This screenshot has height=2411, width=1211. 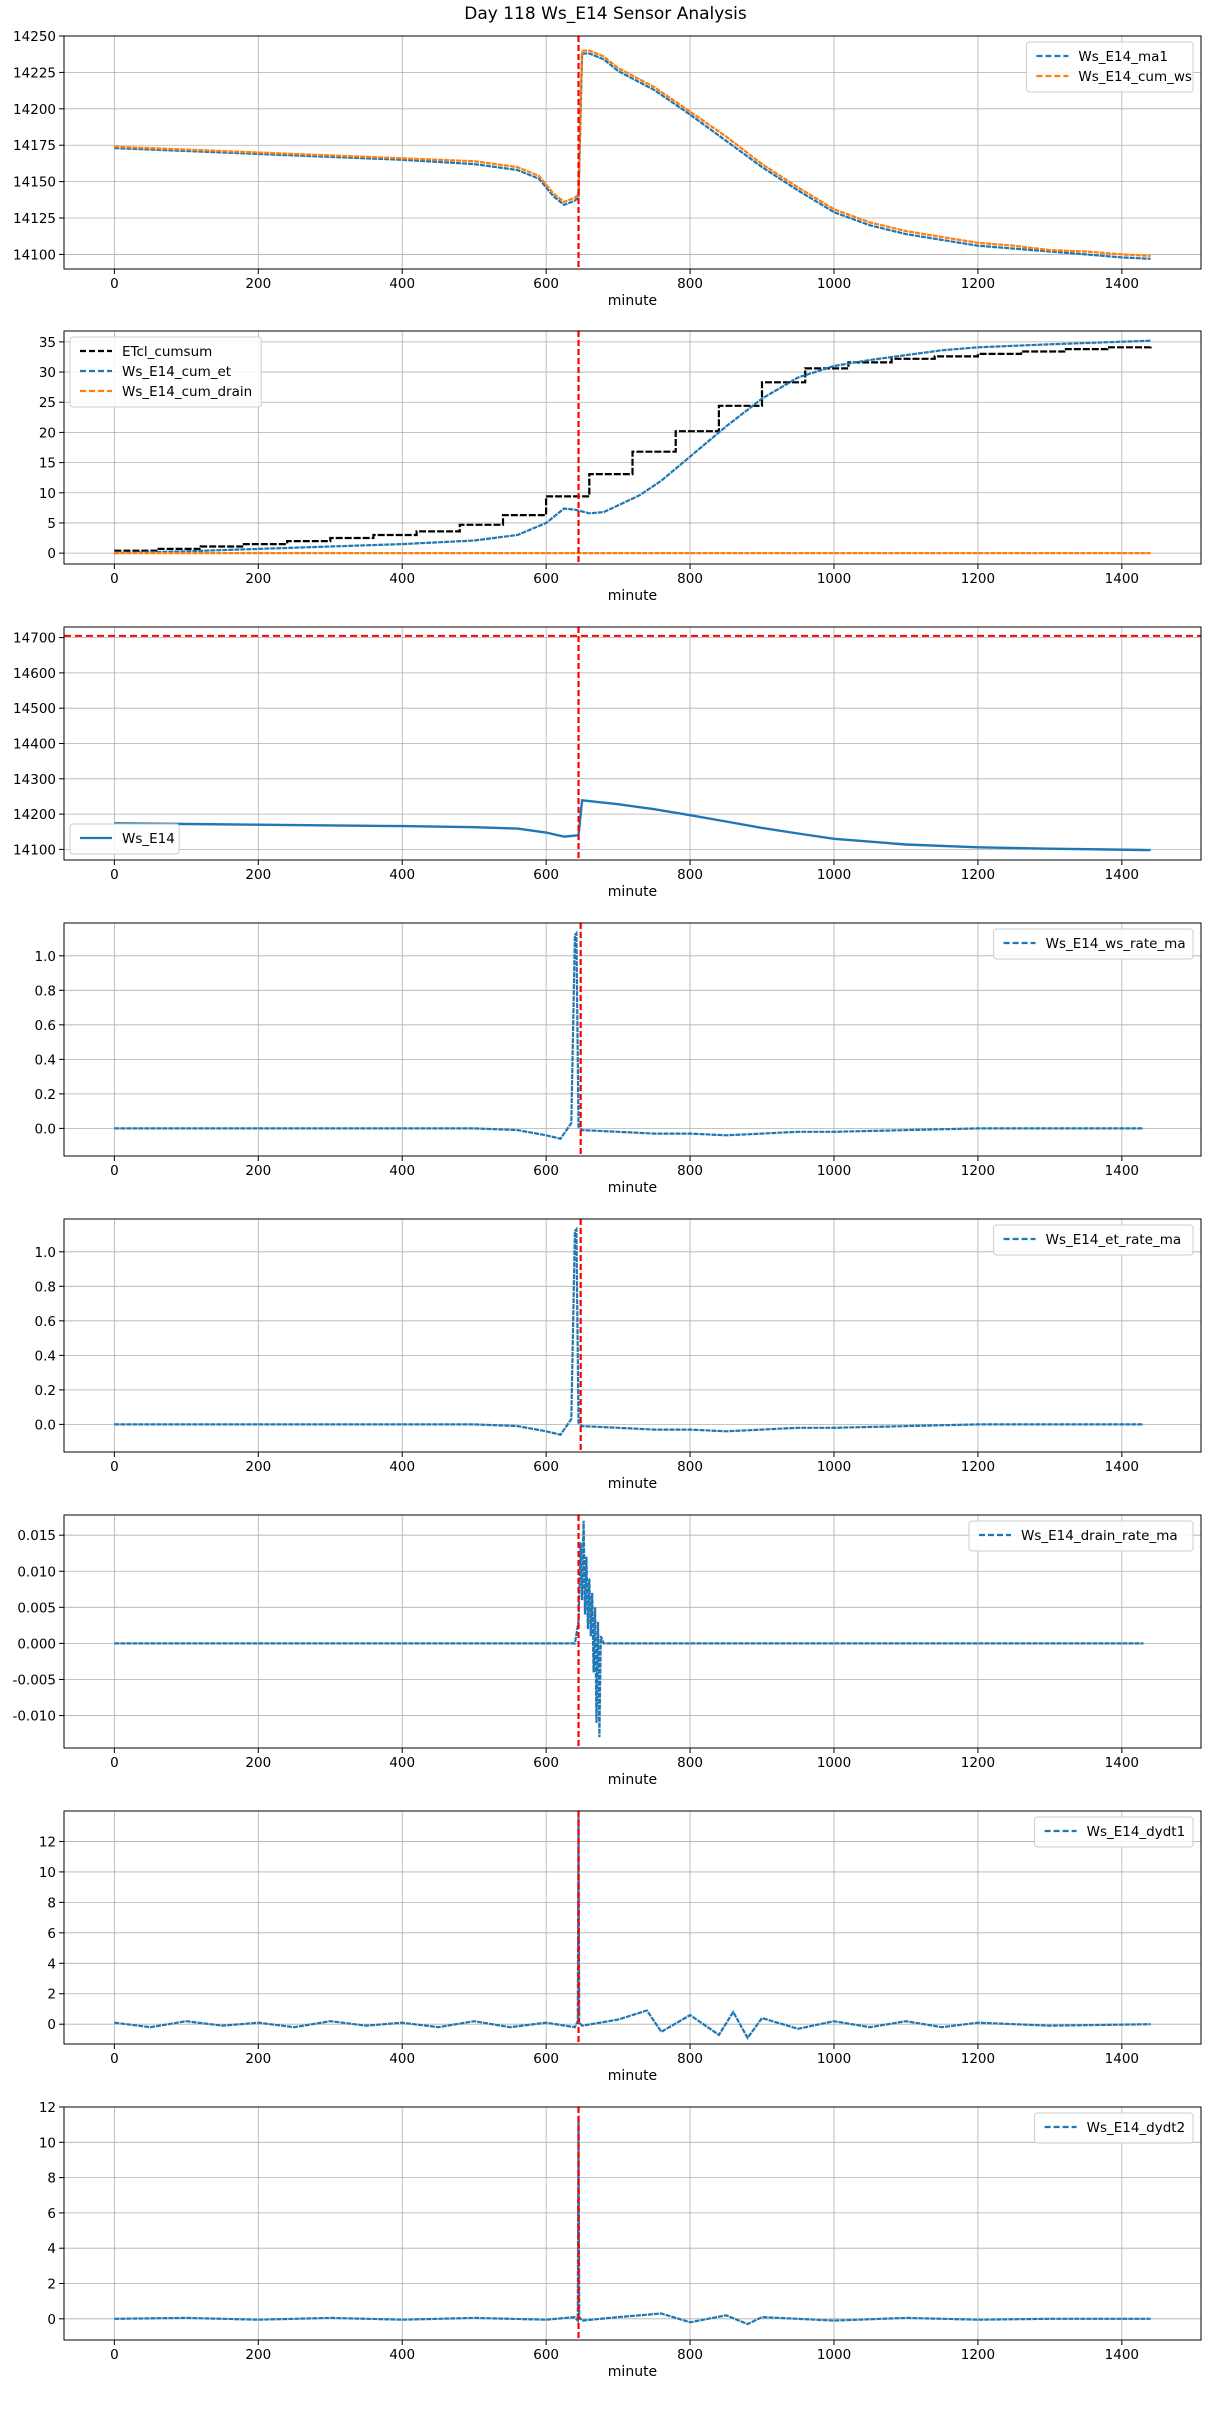 I want to click on legend-label: Ws_E14_cum_drain, so click(x=187, y=392).